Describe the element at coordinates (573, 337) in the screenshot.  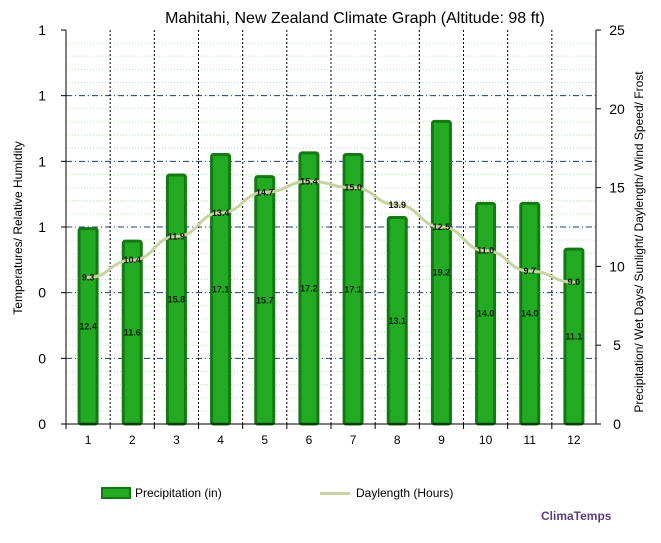
I see `bar-label-12: 11.1` at that location.